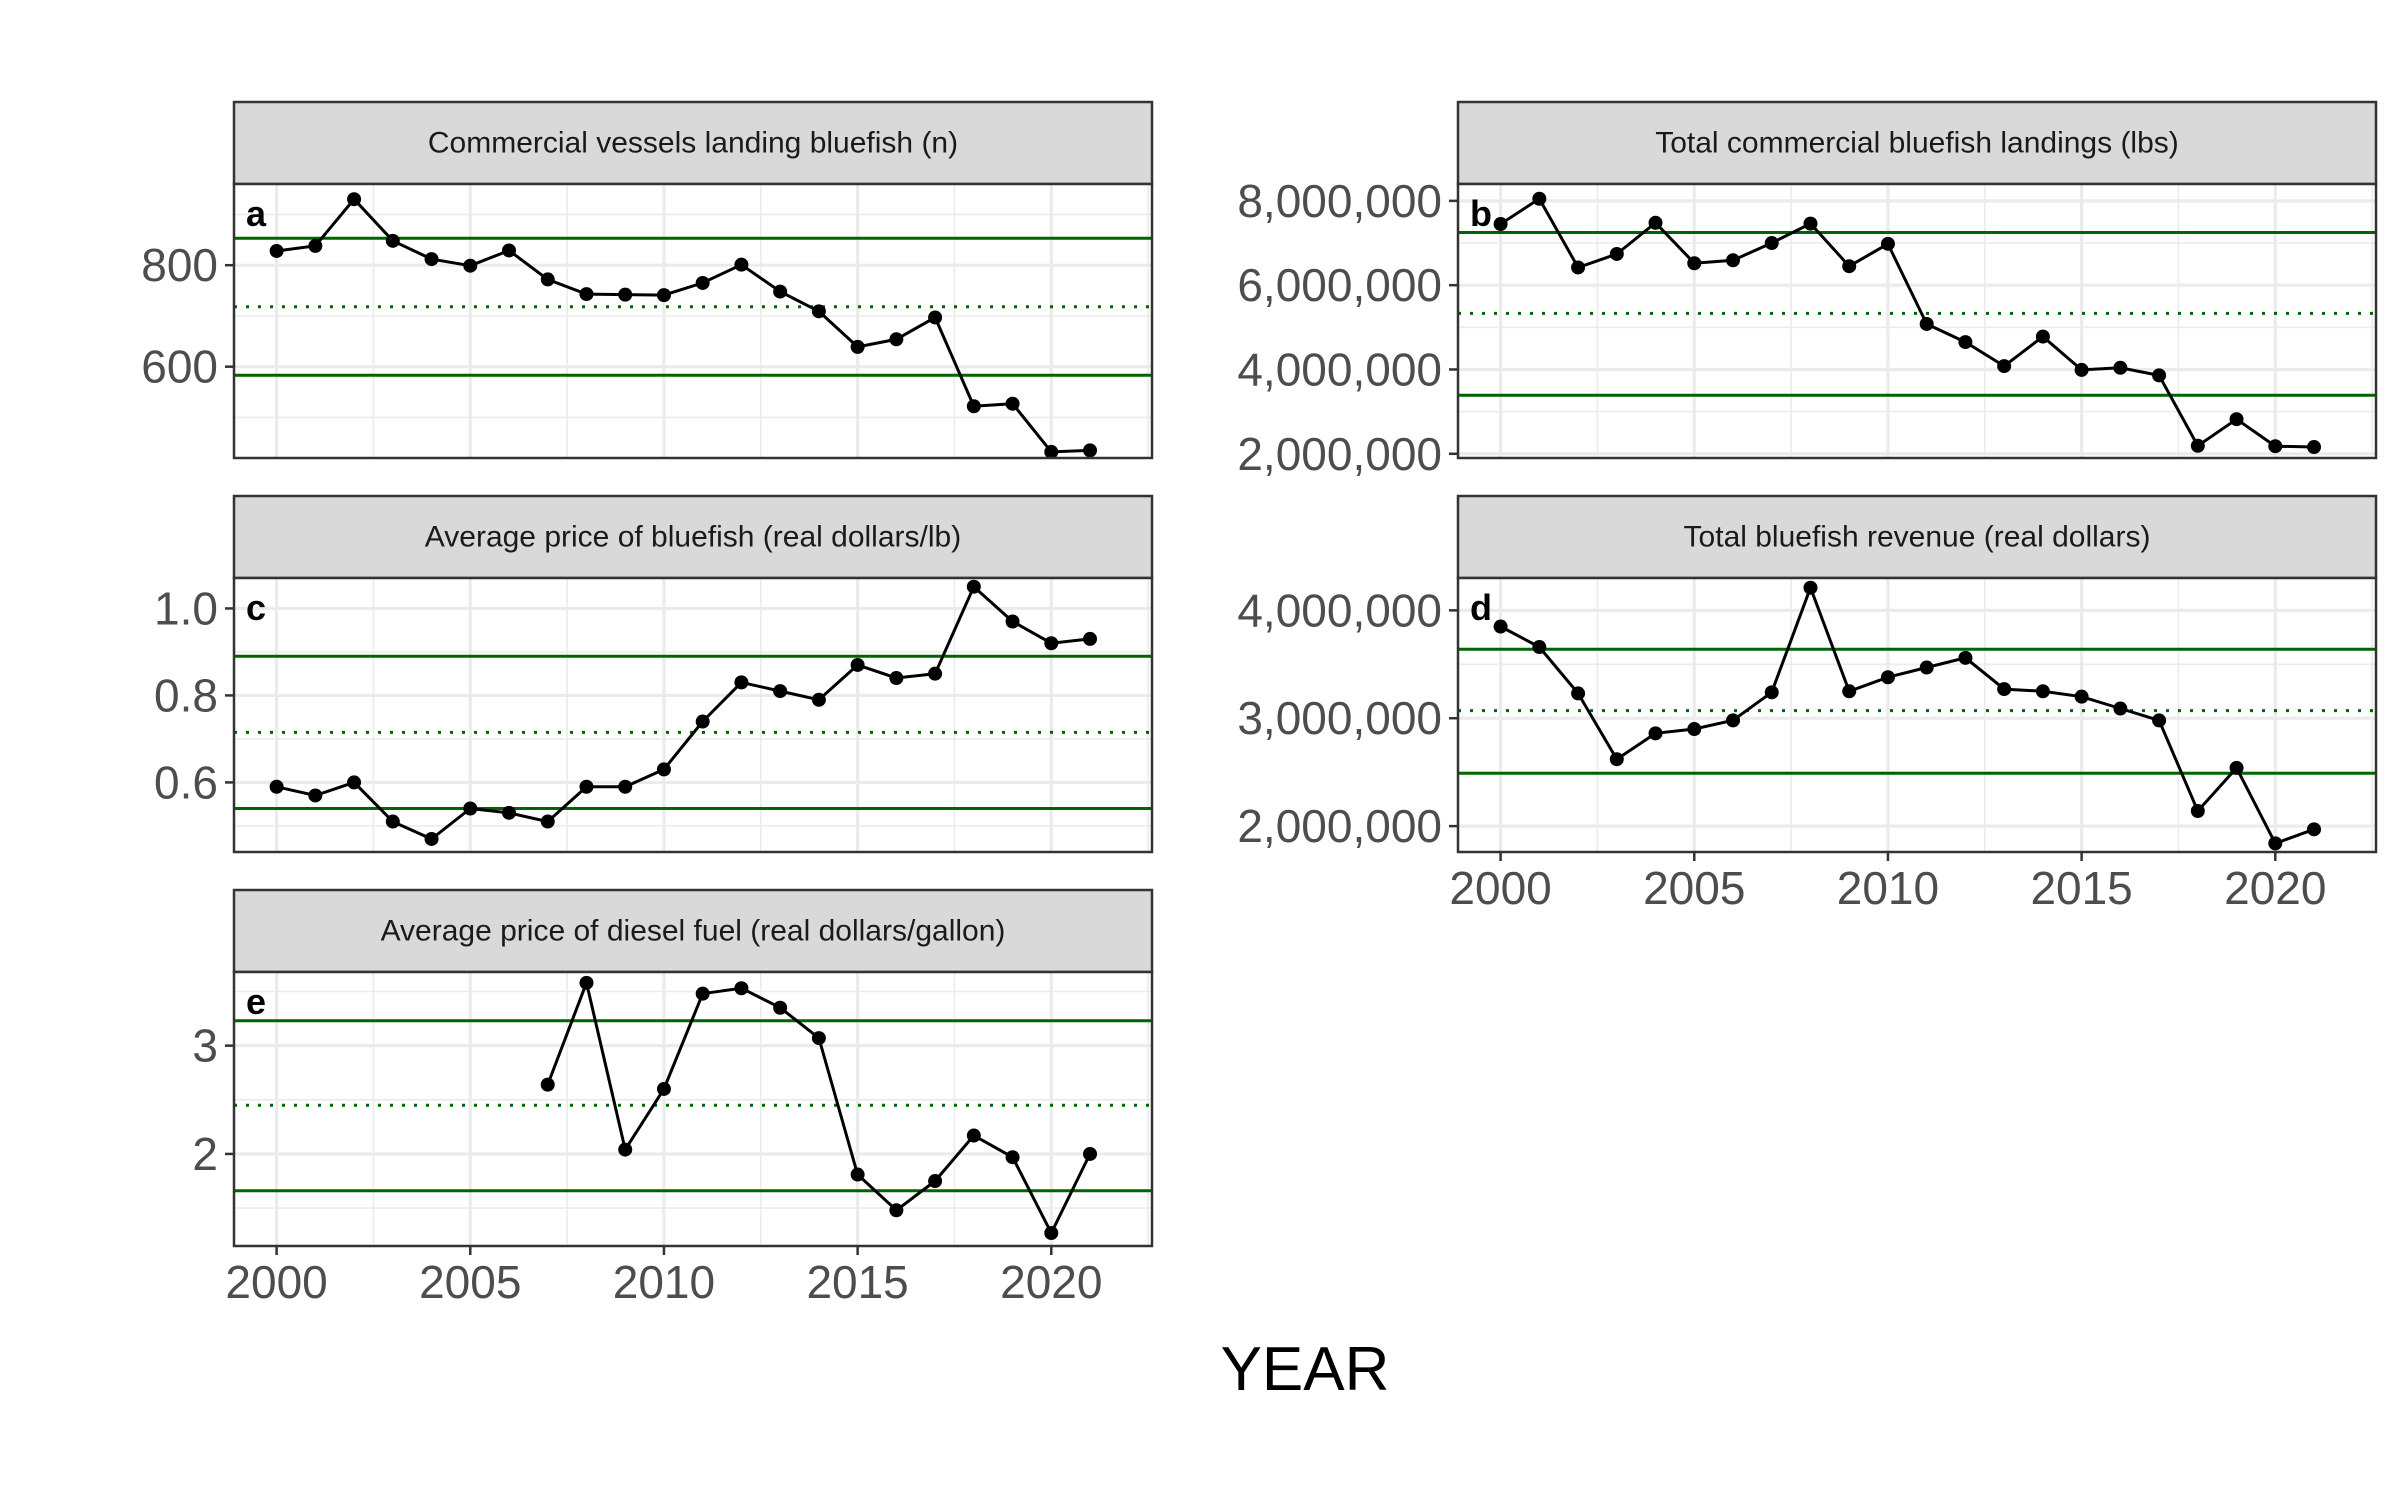 The height and width of the screenshot is (1500, 2400). What do you see at coordinates (315, 795) in the screenshot?
I see `data-point: 2001: 0.57` at bounding box center [315, 795].